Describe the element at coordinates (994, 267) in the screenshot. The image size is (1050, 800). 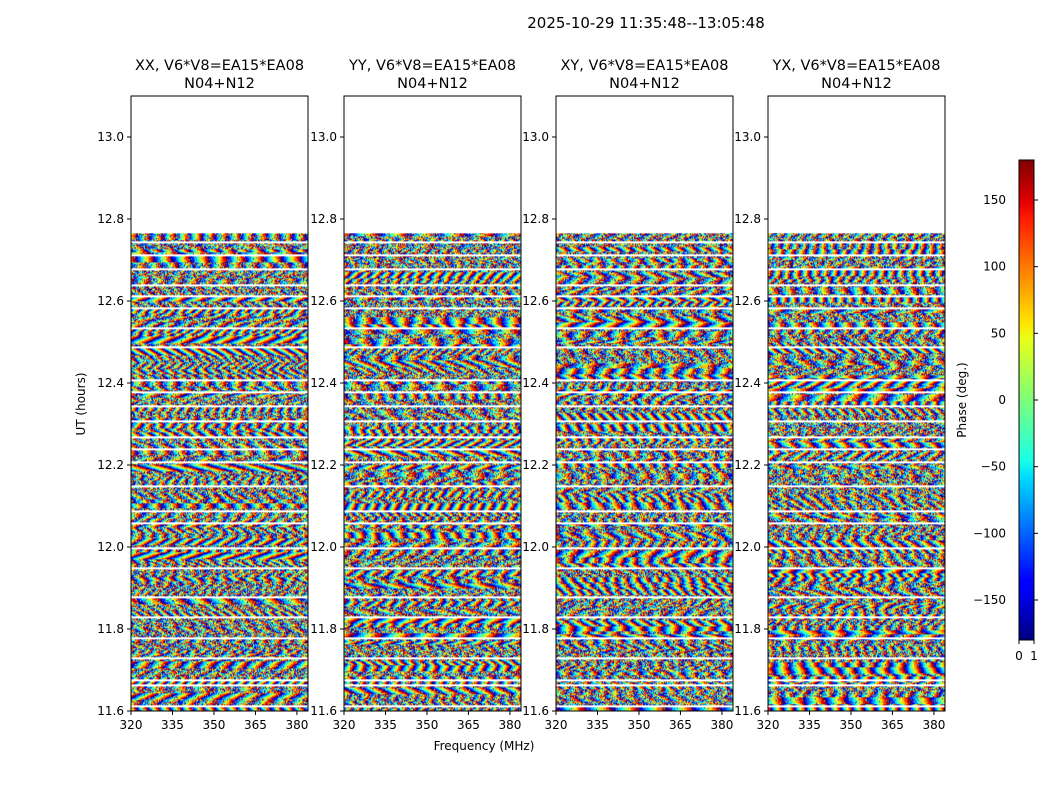
I see `colorbar-tick-label: 100` at that location.